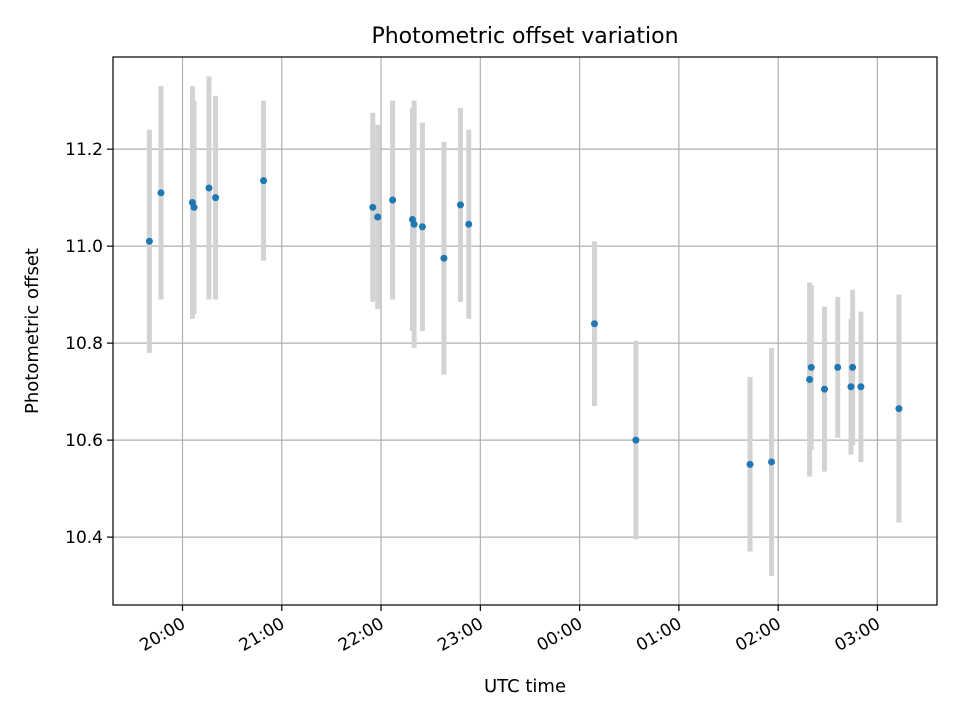 This screenshot has width=960, height=720. I want to click on x-tick-label: 00:00, so click(560, 635).